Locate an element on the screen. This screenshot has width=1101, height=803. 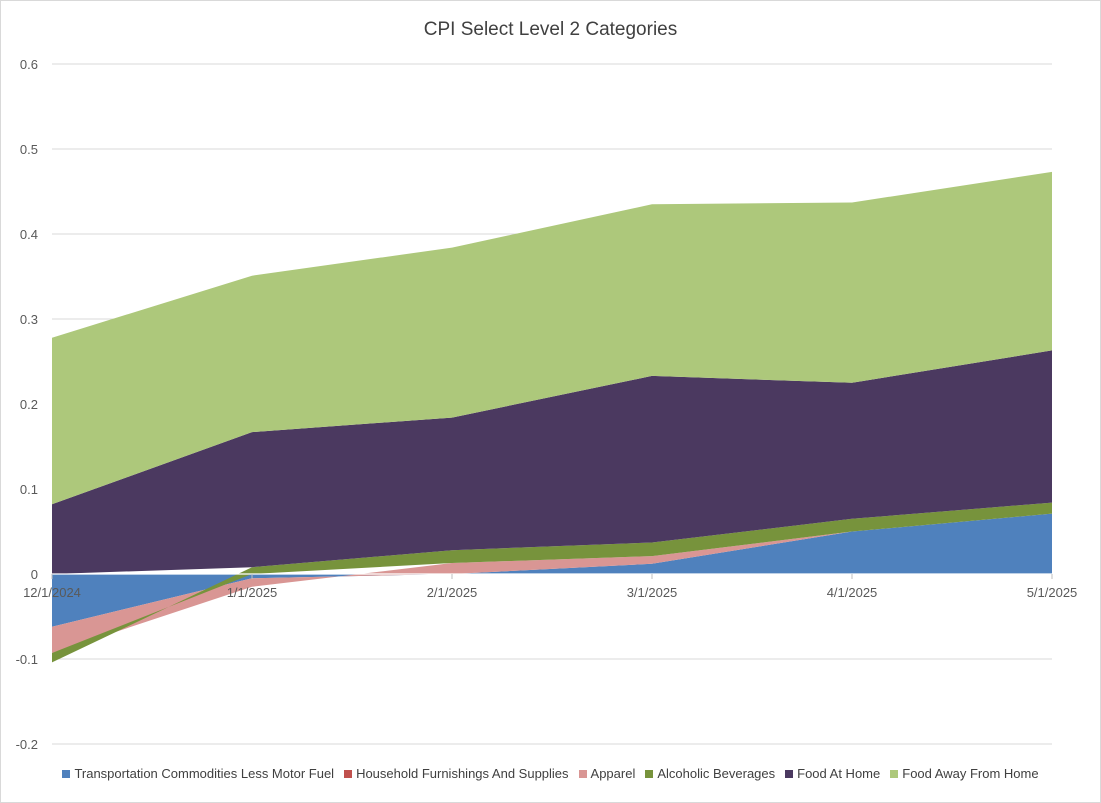
y-axis-labels: -0.2 -0.1 0 0.1 0.2 0.3 0.4 0.5 0.6 is located at coordinates (27, 404).